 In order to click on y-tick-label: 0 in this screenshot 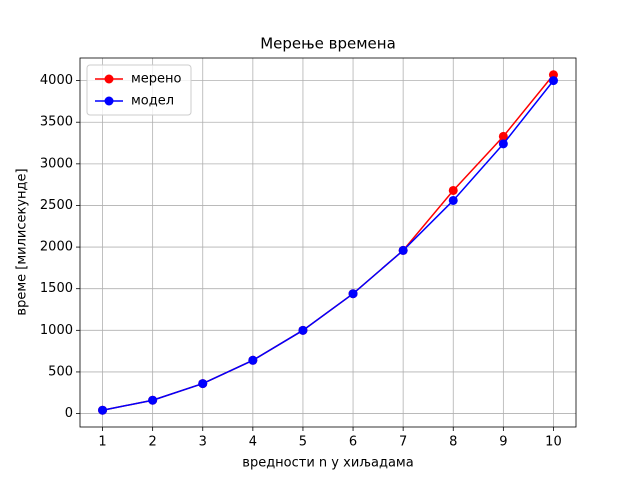, I will do `click(69, 413)`.